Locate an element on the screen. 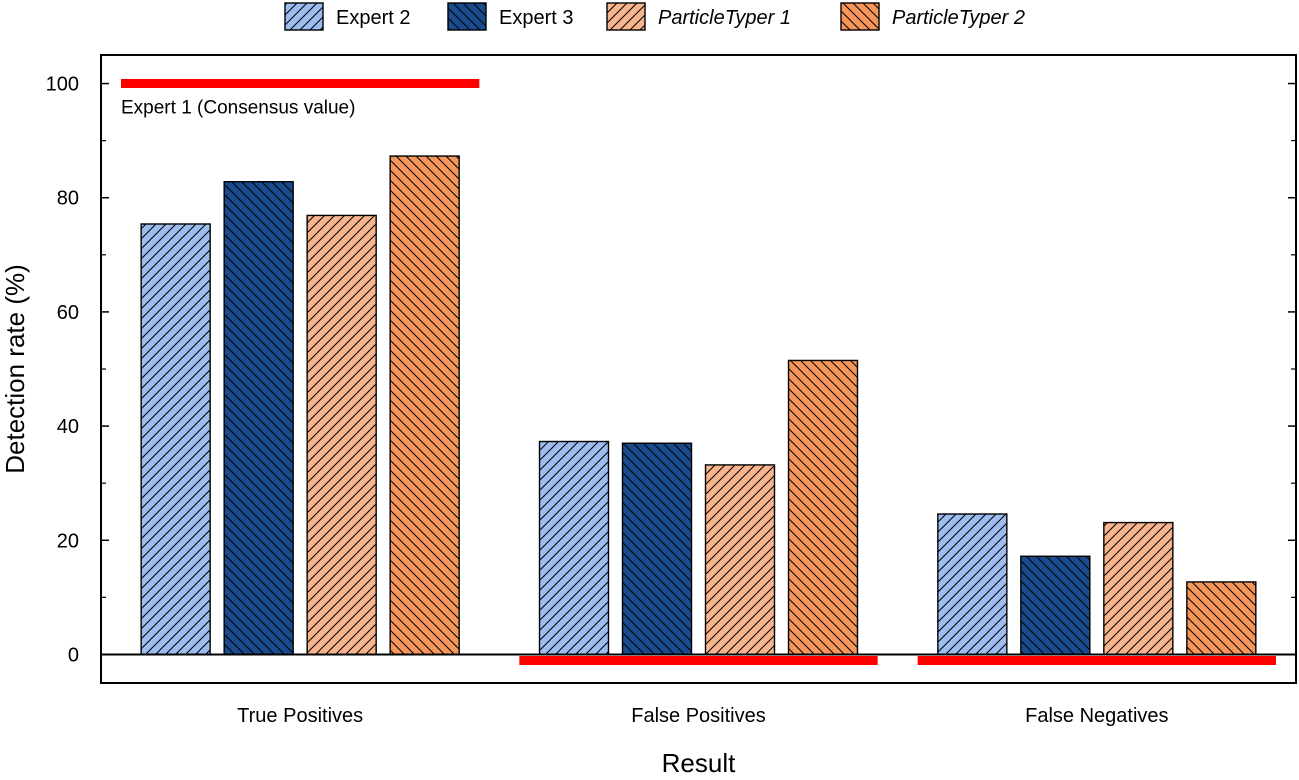  x-category-label: False Negatives is located at coordinates (1096, 716).